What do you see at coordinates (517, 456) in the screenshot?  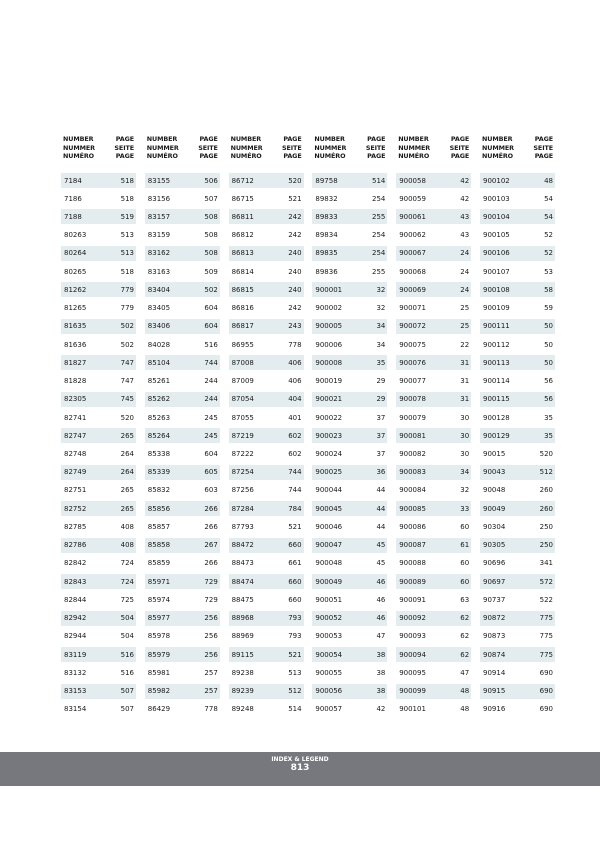 I see `table-row: 90015 520` at bounding box center [517, 456].